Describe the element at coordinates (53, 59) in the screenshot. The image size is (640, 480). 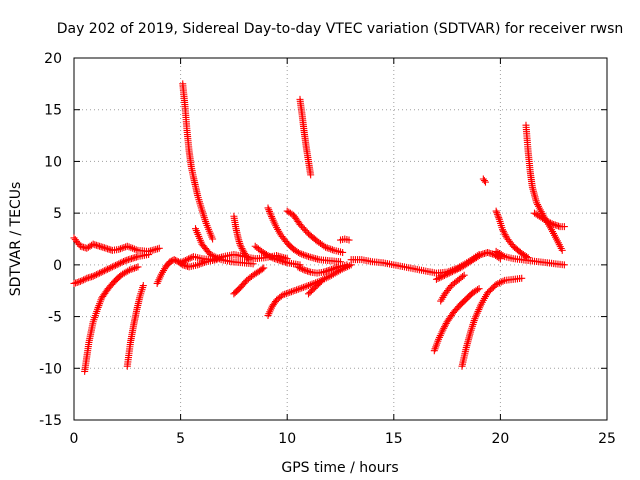
I see `y-tick-label: 20` at that location.